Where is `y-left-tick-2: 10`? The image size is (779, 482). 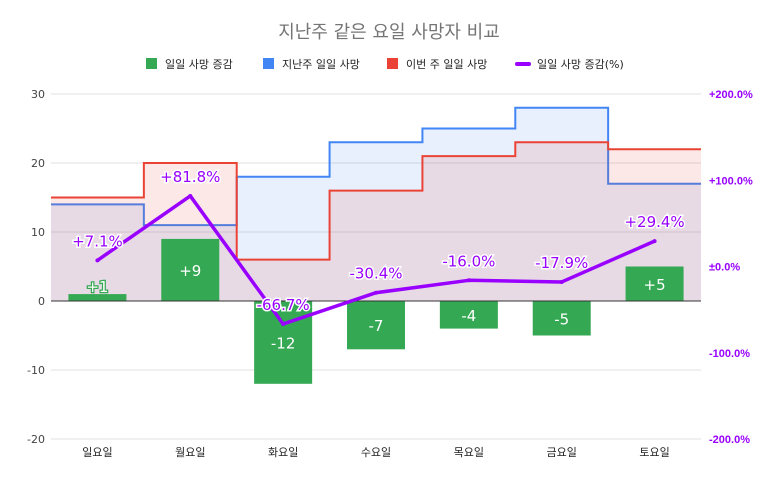
y-left-tick-2: 10 is located at coordinates (38, 232).